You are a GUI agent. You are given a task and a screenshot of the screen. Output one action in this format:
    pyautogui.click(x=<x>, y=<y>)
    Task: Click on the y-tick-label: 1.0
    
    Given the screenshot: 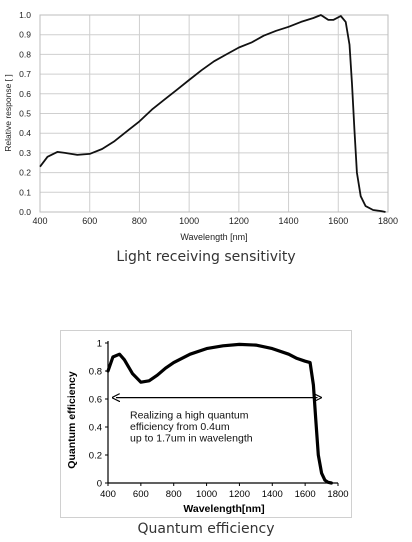 What is the action you would take?
    pyautogui.click(x=25, y=15)
    